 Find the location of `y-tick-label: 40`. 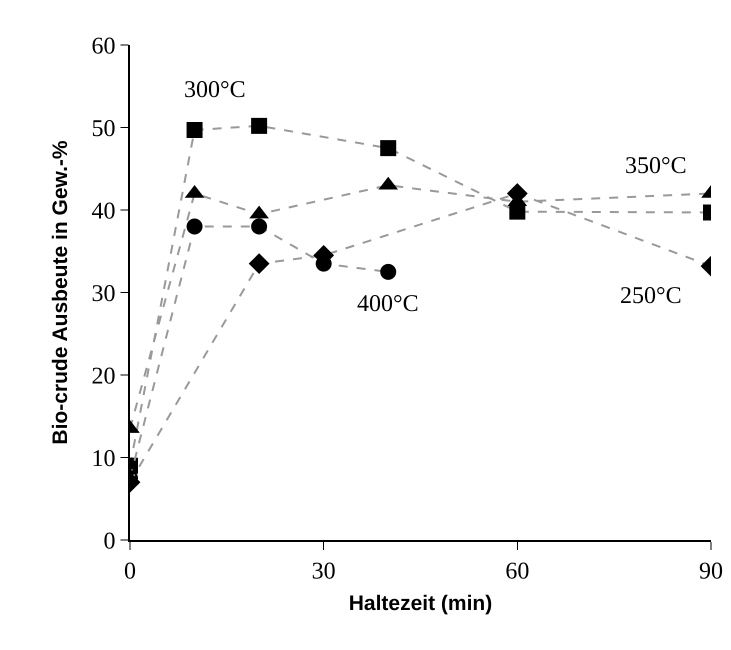

y-tick-label: 40 is located at coordinates (103, 211).